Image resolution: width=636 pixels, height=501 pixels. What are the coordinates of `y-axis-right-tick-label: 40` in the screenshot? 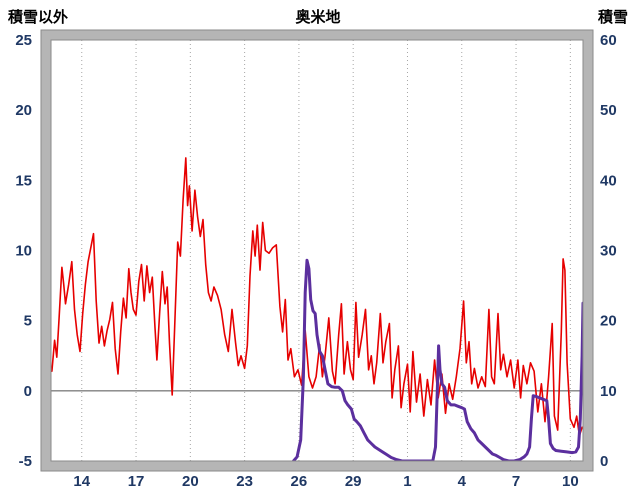 It's located at (608, 180).